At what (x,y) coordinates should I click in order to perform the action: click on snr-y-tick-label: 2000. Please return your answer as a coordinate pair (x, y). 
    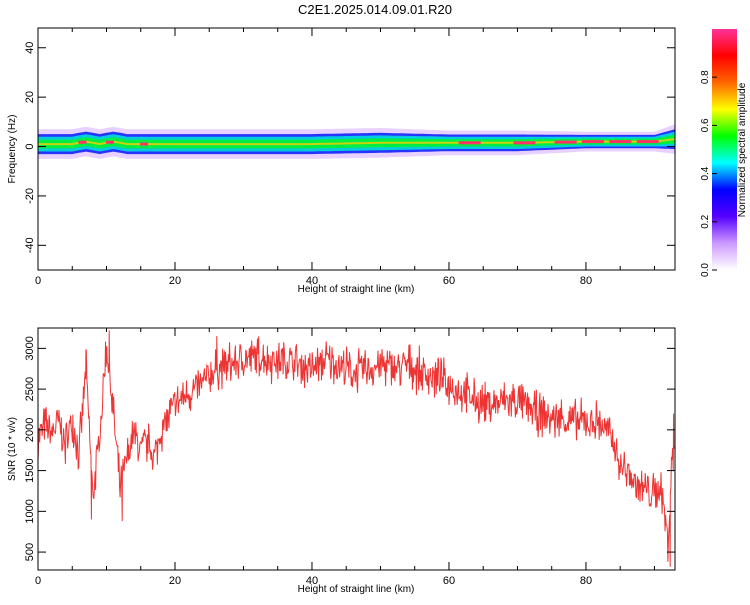
    Looking at the image, I should click on (30, 430).